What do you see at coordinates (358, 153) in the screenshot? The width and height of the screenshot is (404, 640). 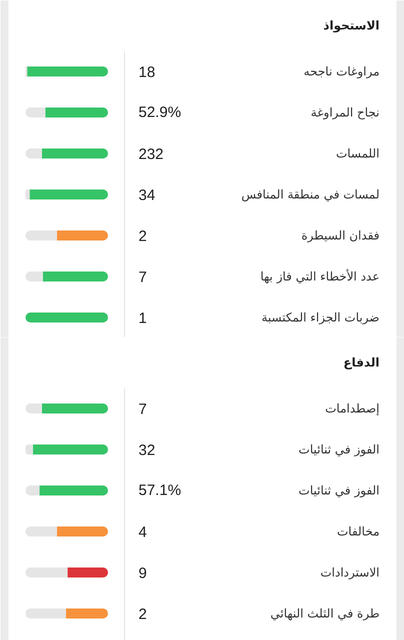 I see `y-tick-label: اللمسات` at bounding box center [358, 153].